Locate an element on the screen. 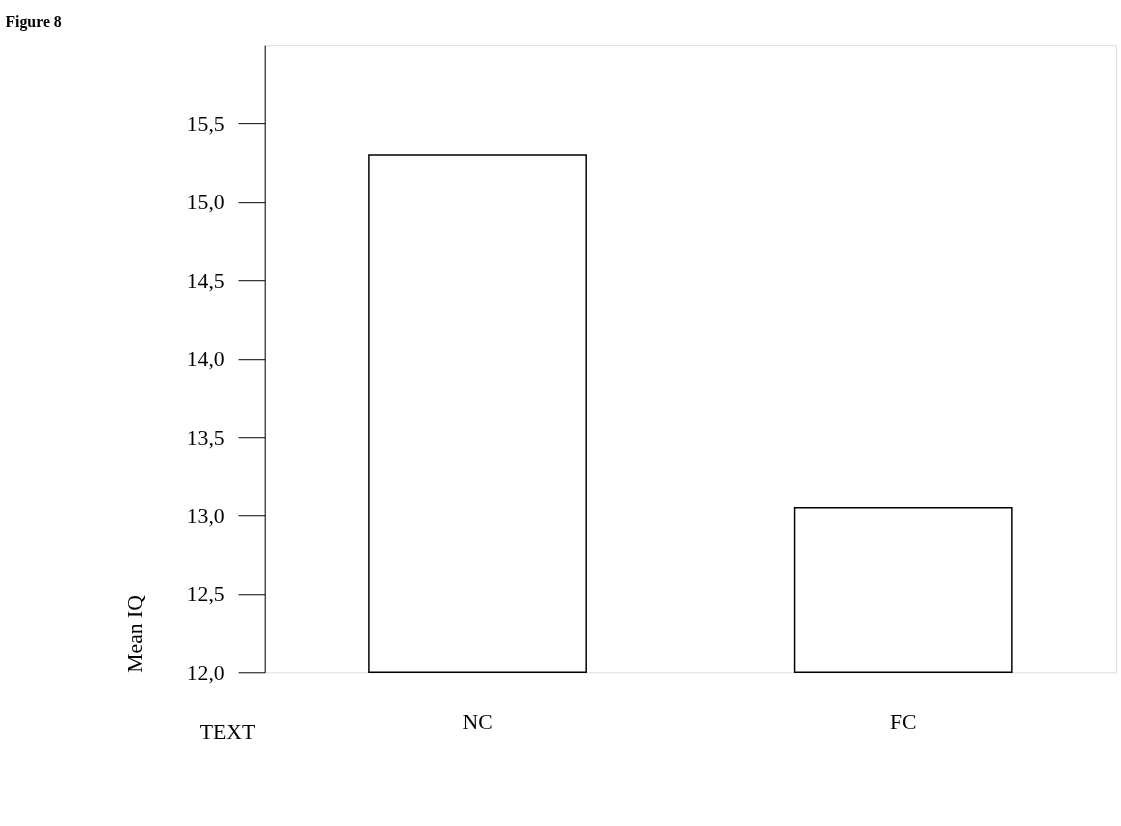  y-tick-label: 14,5 is located at coordinates (205, 280).